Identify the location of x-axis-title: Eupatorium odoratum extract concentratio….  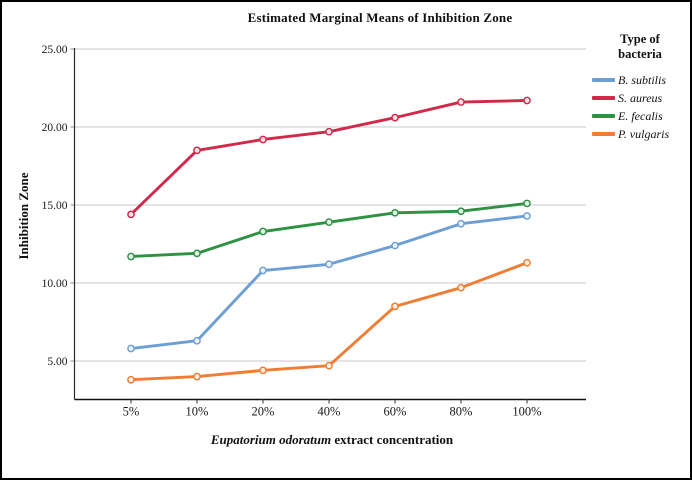
(332, 440).